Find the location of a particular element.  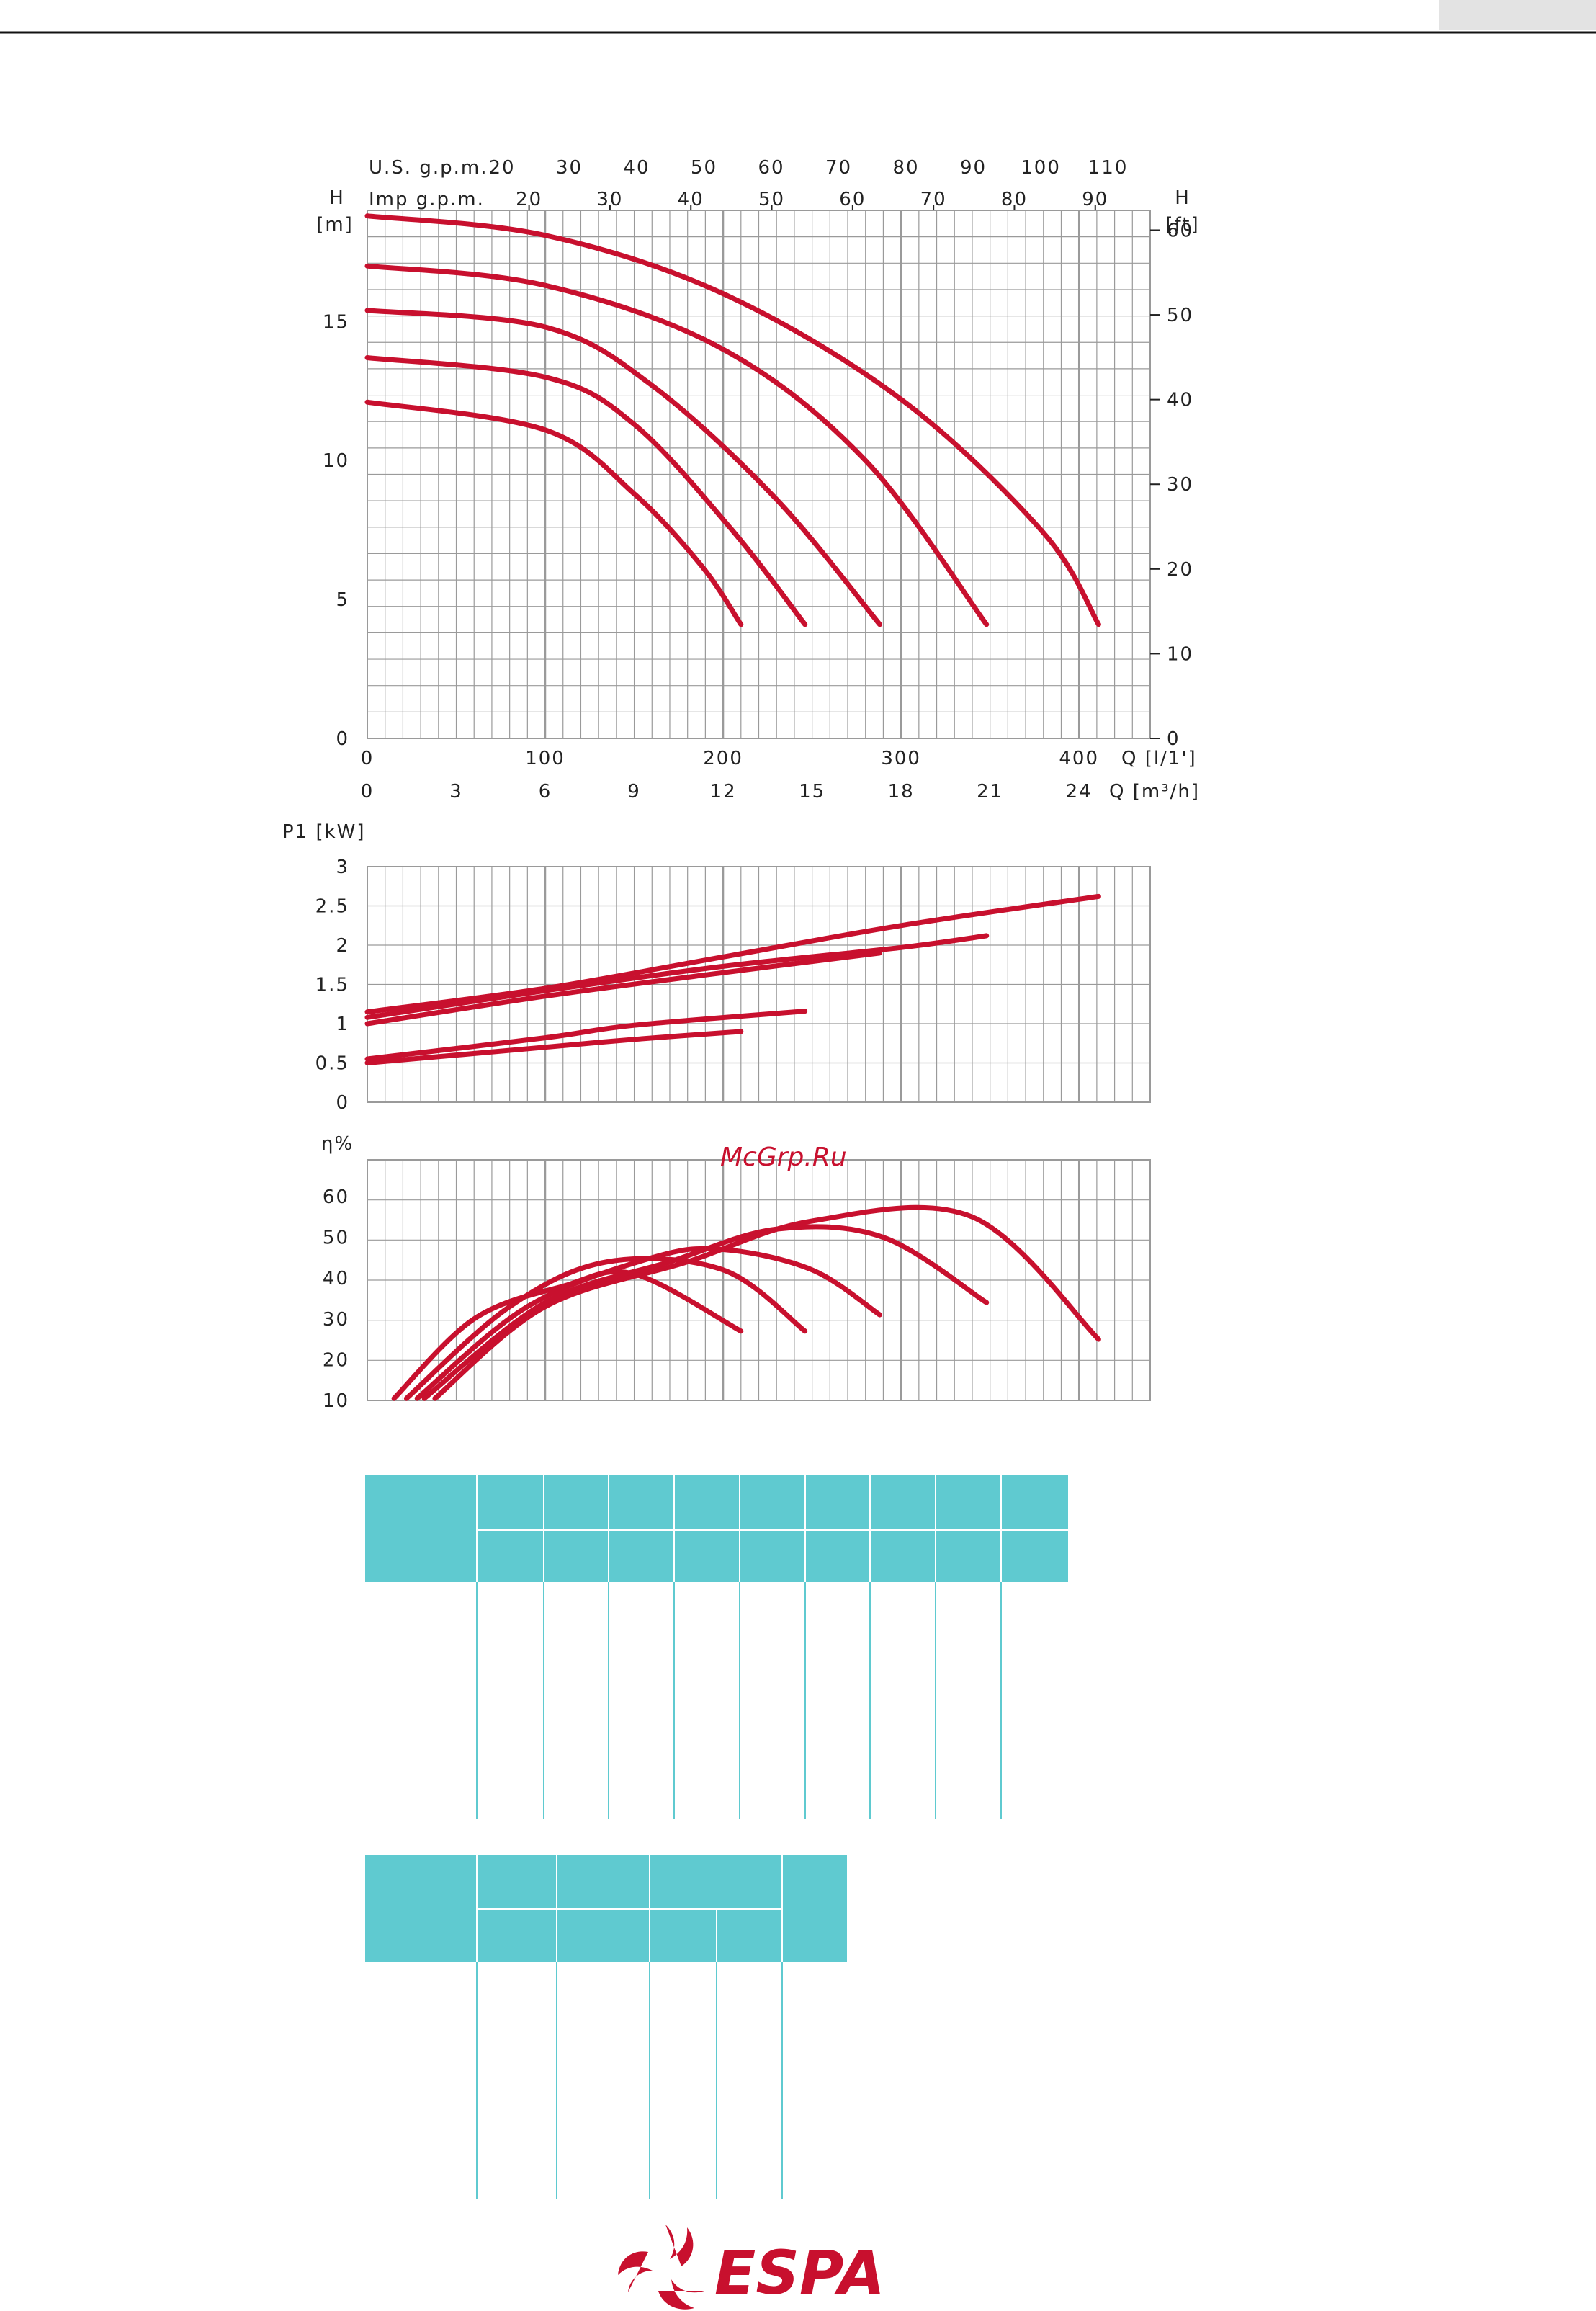

x-tick-label: 15 is located at coordinates (812, 792).